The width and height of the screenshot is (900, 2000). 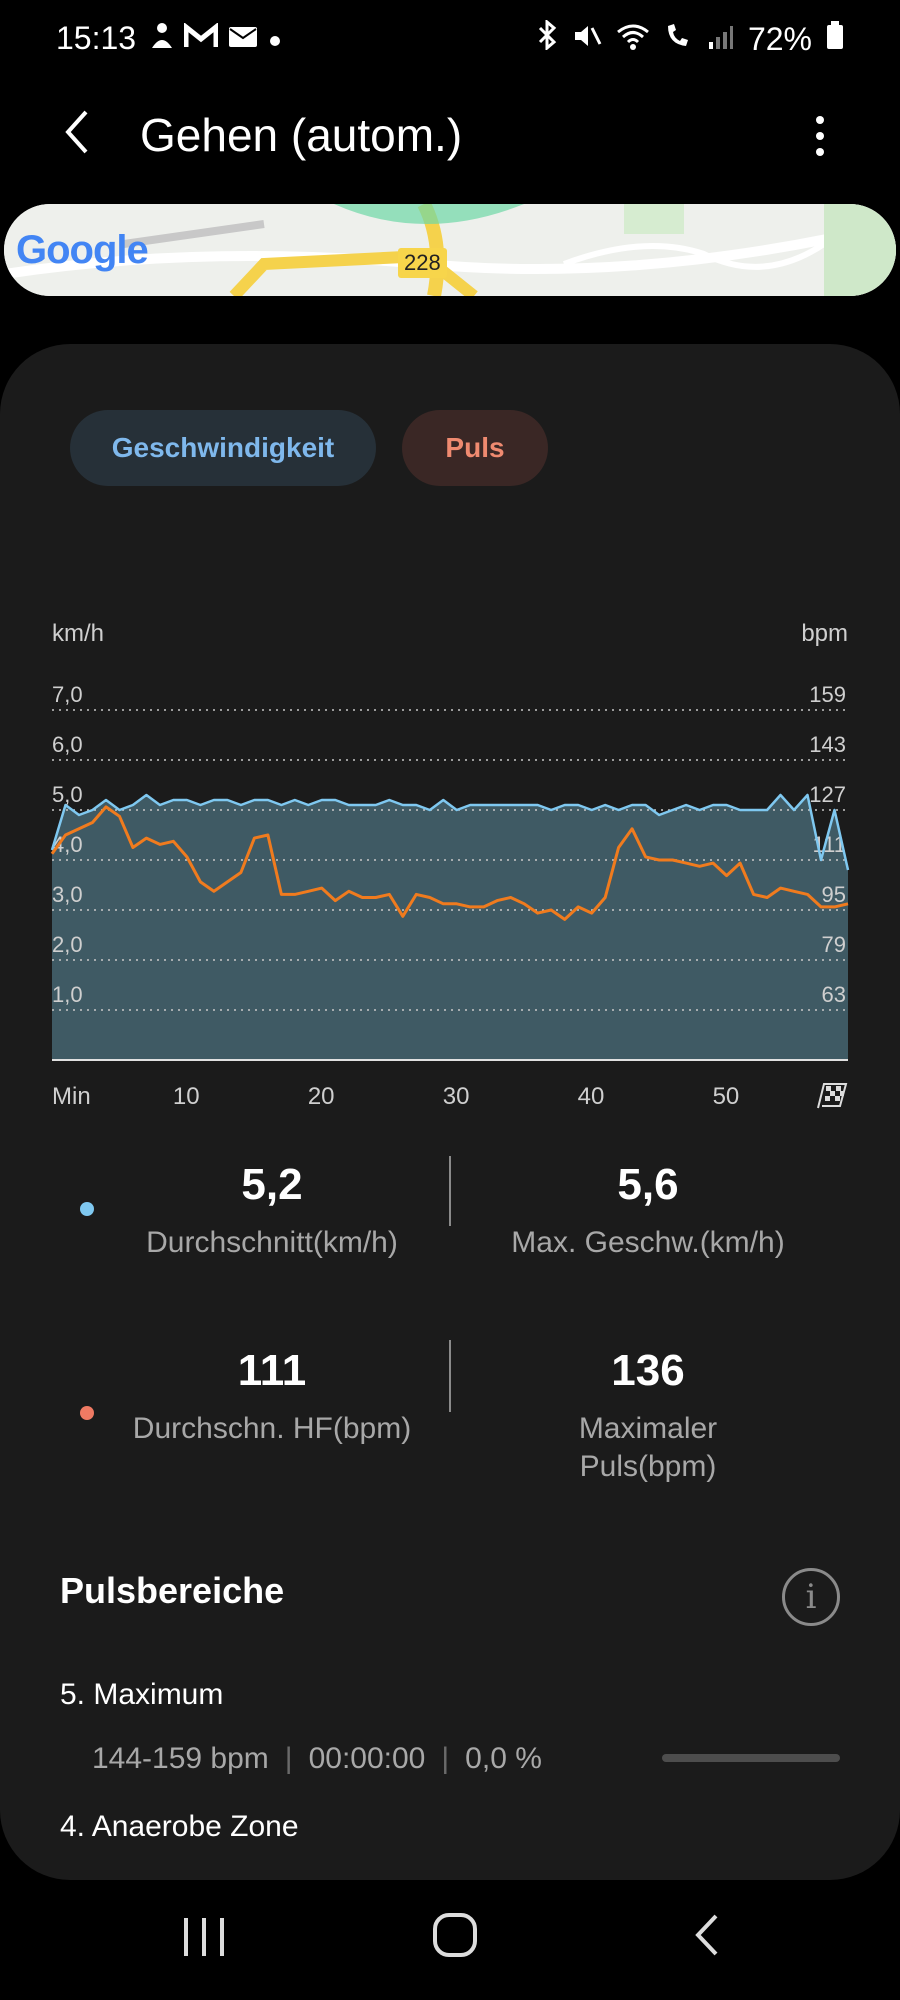 I want to click on x-tick-label: 10, so click(x=186, y=1096).